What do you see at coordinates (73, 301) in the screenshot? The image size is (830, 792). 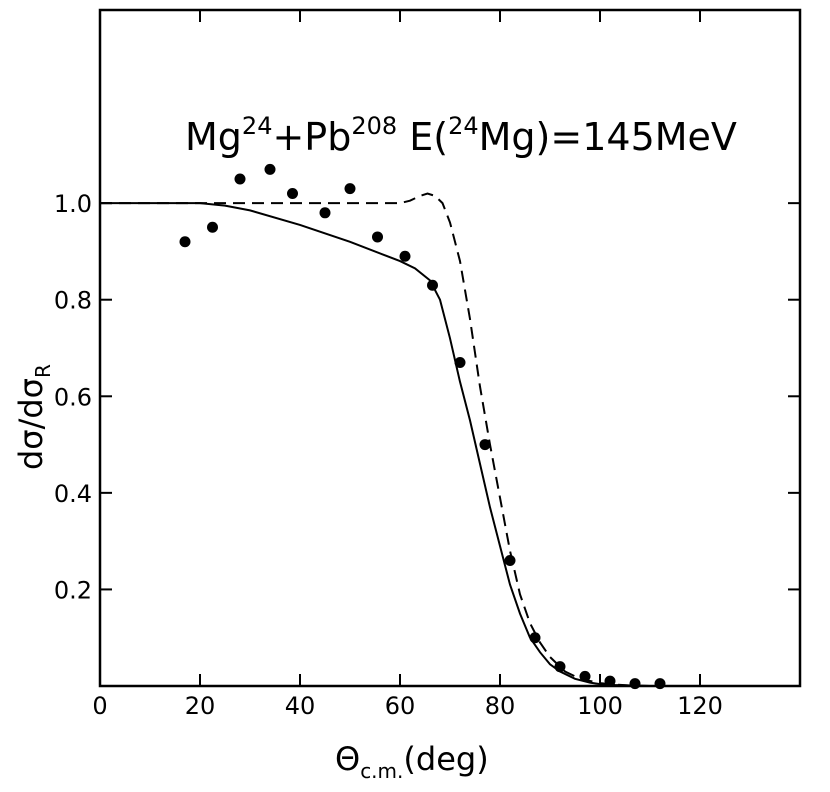 I see `y-tick-label: 0.8` at bounding box center [73, 301].